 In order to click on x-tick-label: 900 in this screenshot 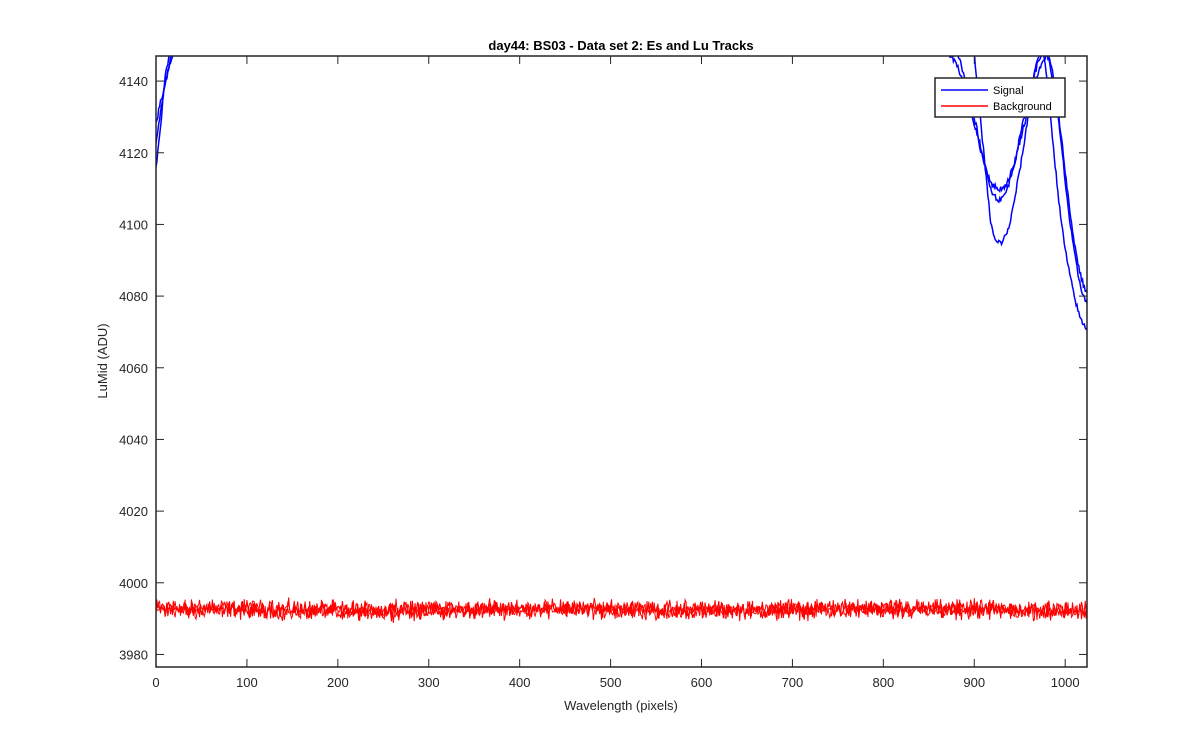, I will do `click(974, 682)`.